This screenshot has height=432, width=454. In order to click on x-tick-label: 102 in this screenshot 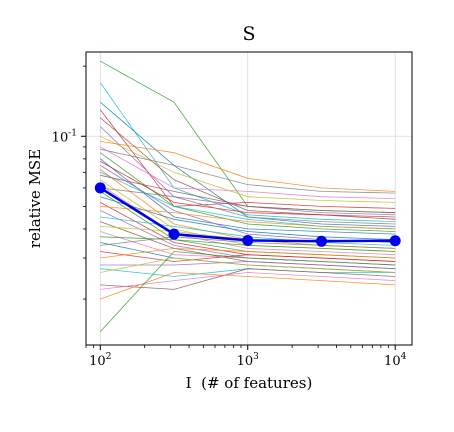, I will do `click(100, 360)`.